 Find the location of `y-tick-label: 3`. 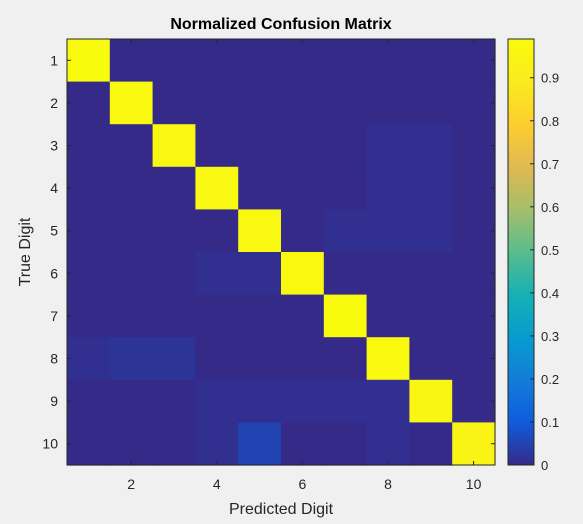

y-tick-label: 3 is located at coordinates (54, 146).